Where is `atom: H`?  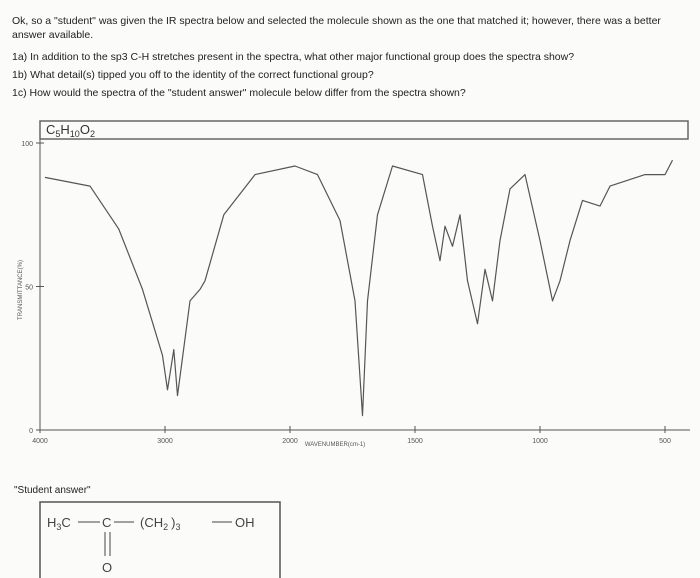 atom: H is located at coordinates (51, 522).